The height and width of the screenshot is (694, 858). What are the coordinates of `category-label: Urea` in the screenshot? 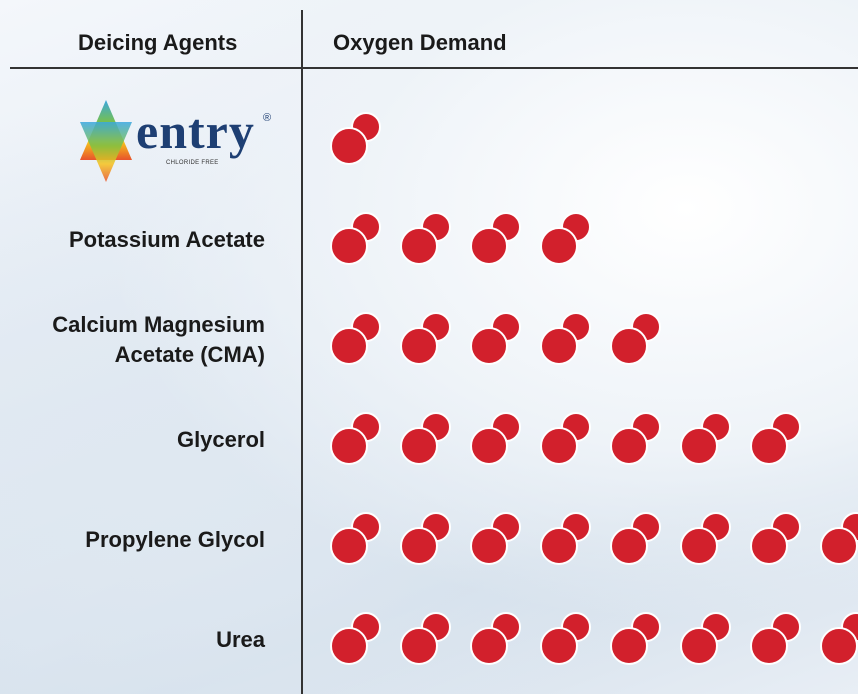 It's located at (240, 639).